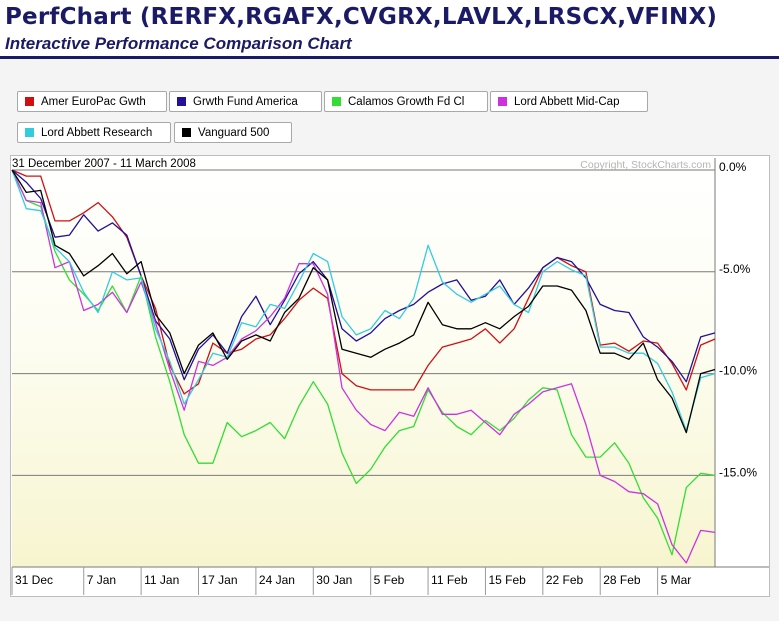  What do you see at coordinates (622, 580) in the screenshot?
I see `x-tick-label: 28 Feb` at bounding box center [622, 580].